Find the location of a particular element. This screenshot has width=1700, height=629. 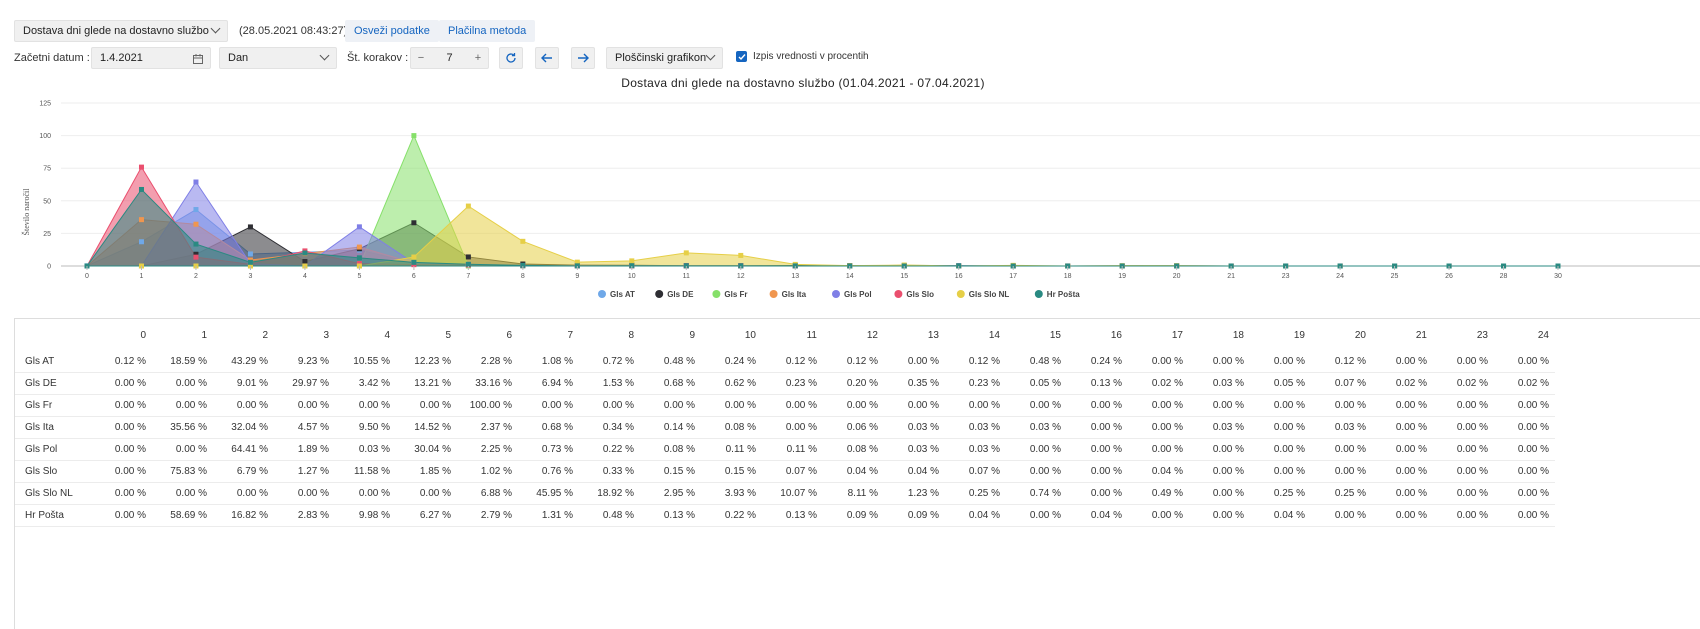

table-cell: 1.08 % is located at coordinates (548, 362).